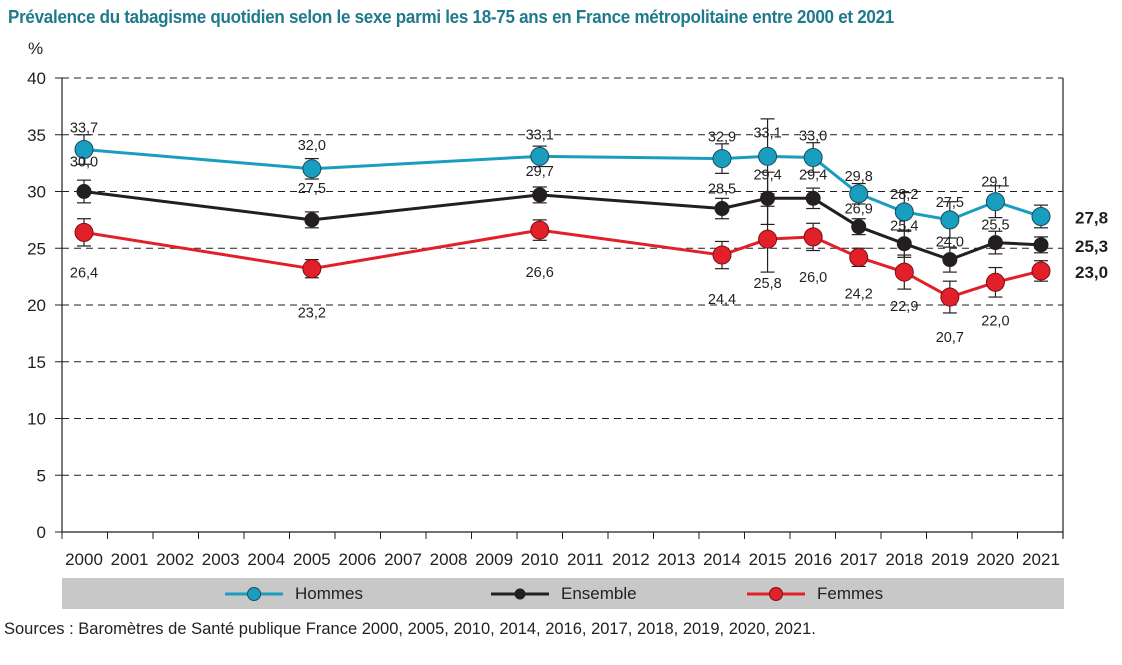  Describe the element at coordinates (266, 559) in the screenshot. I see `x-tick-label: 2004` at that location.